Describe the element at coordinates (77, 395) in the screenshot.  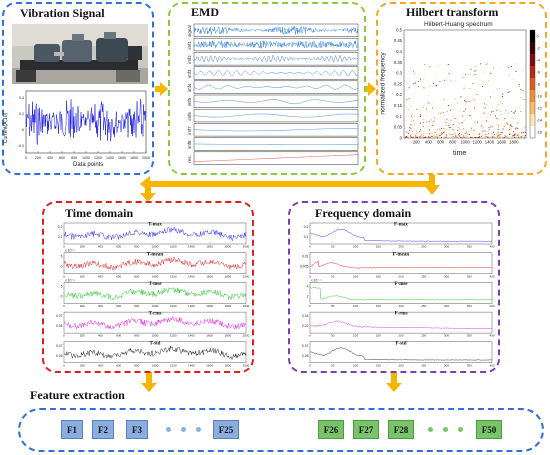
I see `feature-extraction-title: Feature extraction` at that location.